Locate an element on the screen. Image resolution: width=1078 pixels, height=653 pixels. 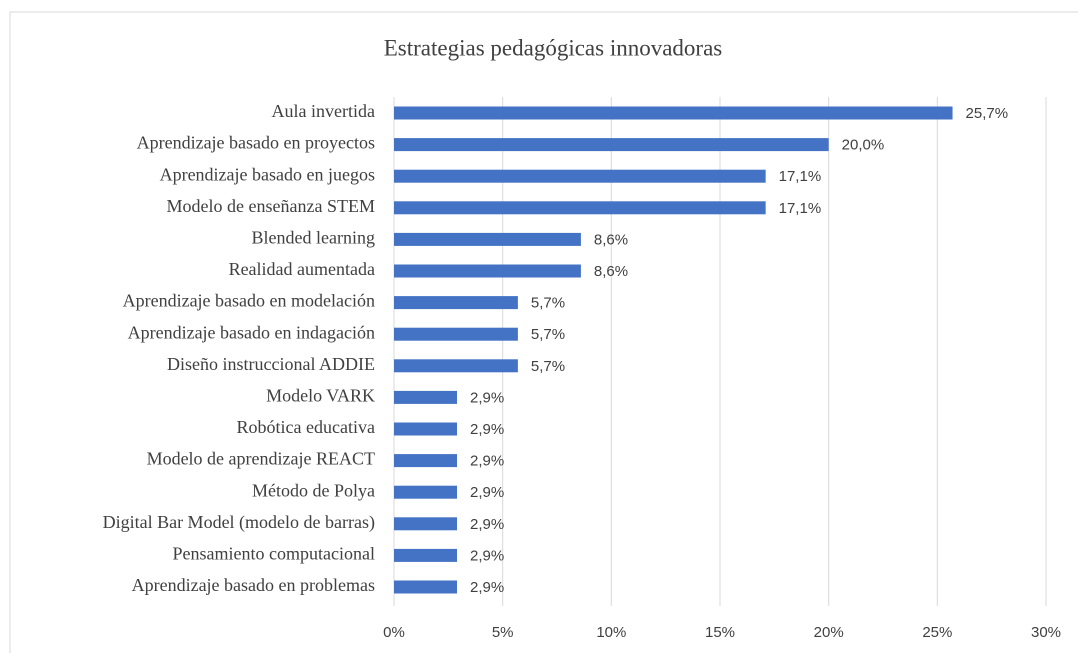
y-tick-label: Modelo VARK is located at coordinates (320, 396).